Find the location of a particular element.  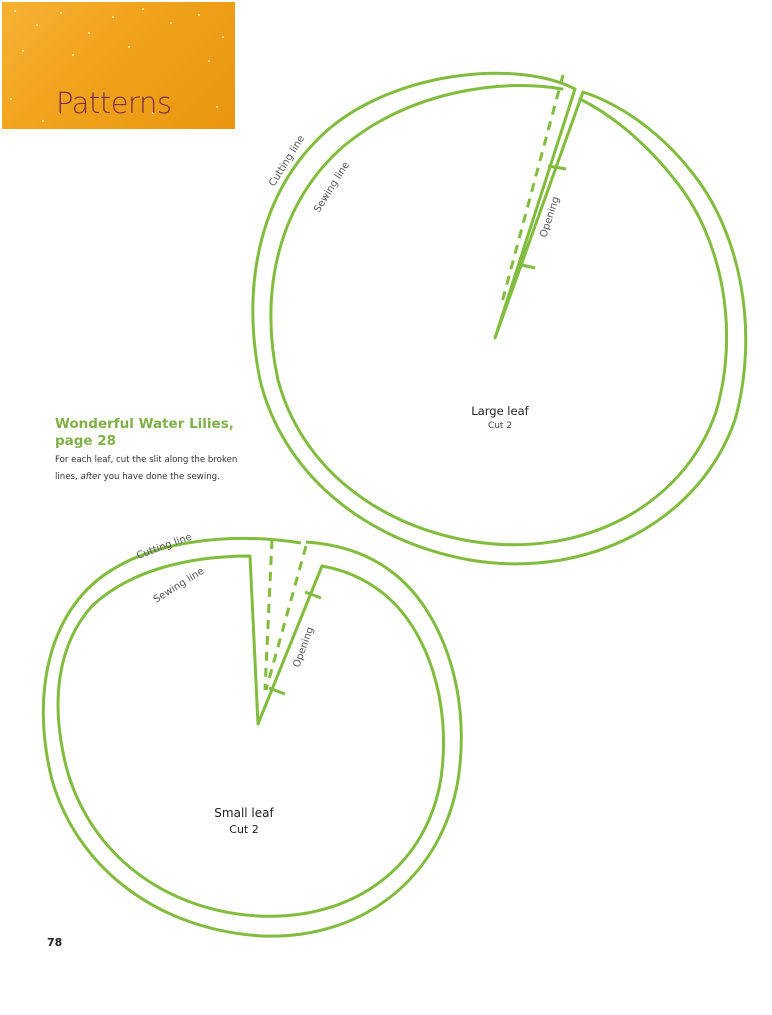

small-leaf-slit-dashed-right is located at coordinates (286, 618).